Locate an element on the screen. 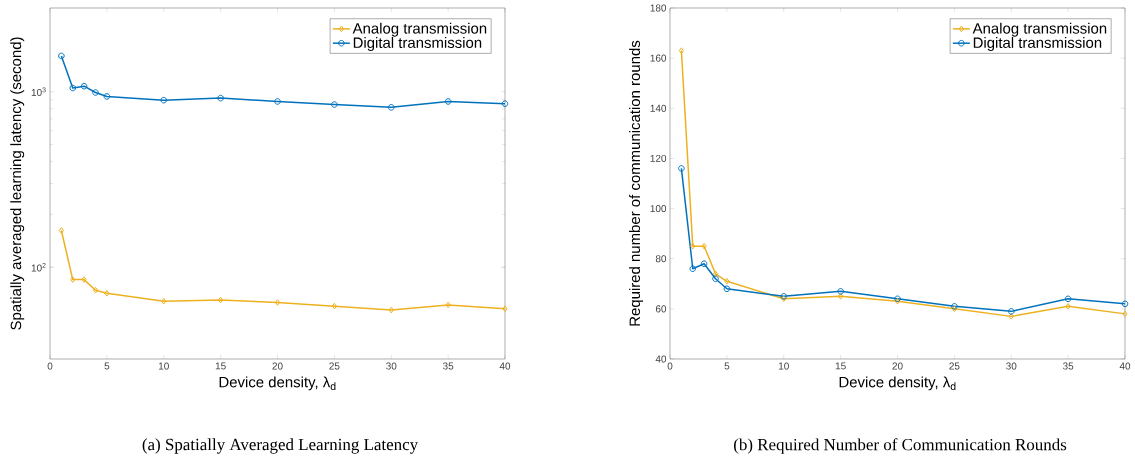  y-tick-label: 160 is located at coordinates (658, 58).